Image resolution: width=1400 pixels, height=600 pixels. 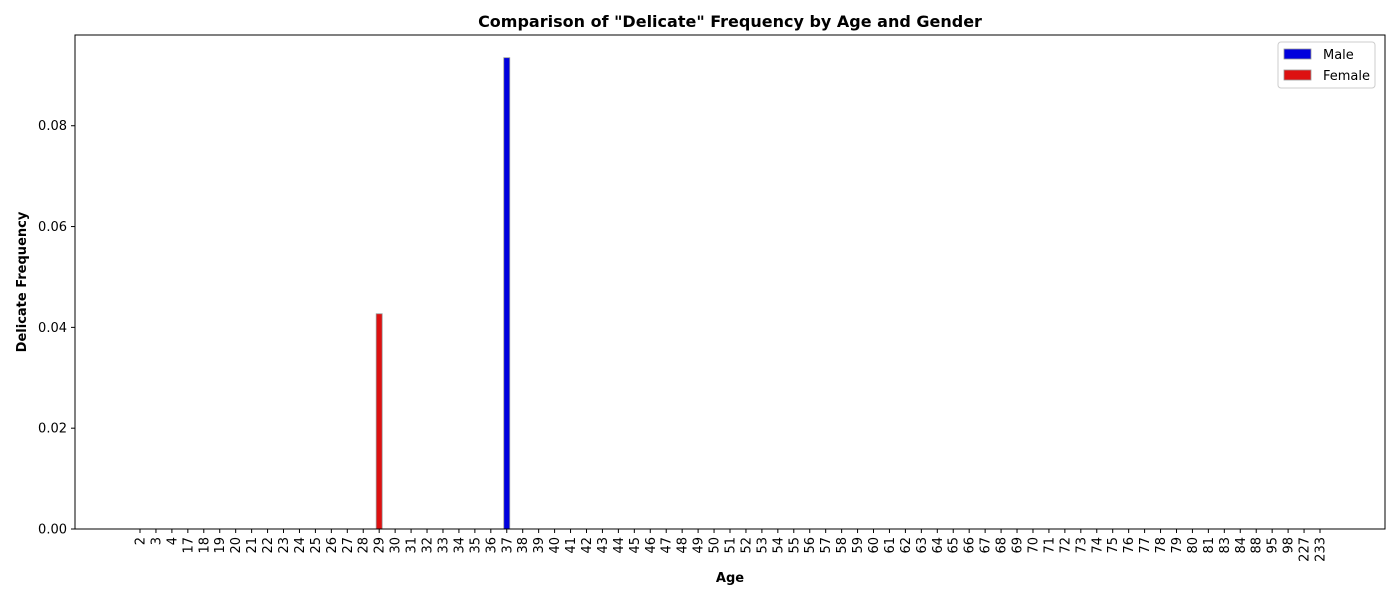 What do you see at coordinates (1193, 545) in the screenshot?
I see `x-tick-label: 80` at bounding box center [1193, 545].